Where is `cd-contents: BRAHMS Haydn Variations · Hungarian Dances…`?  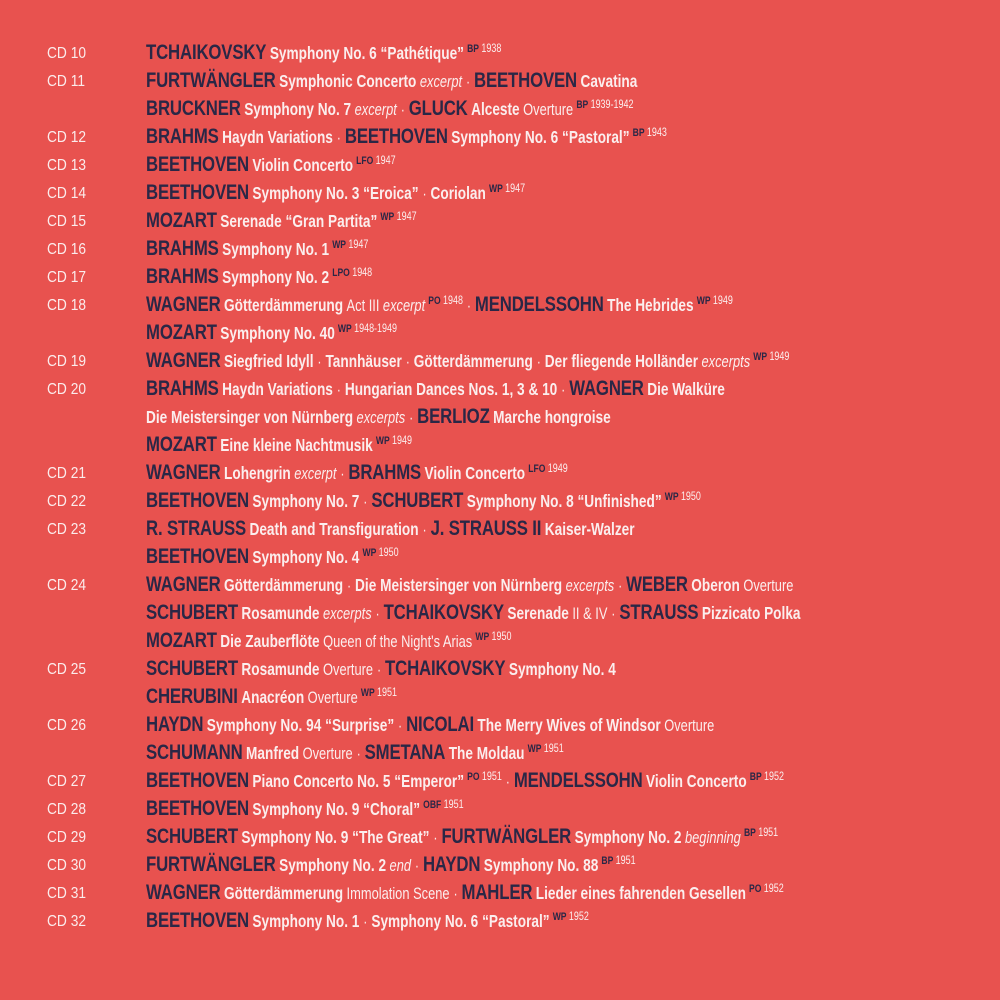
cd-contents: BRAHMS Haydn Variations · Hungarian Dances… is located at coordinates (435, 388).